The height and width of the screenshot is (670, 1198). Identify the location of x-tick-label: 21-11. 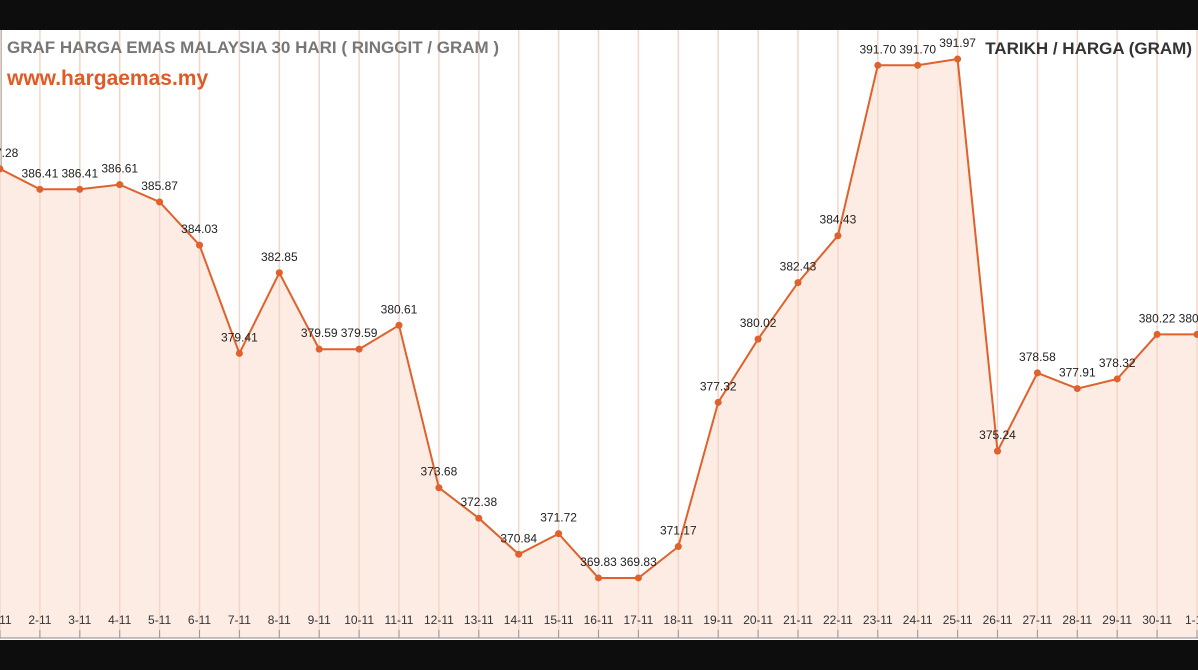
(798, 620).